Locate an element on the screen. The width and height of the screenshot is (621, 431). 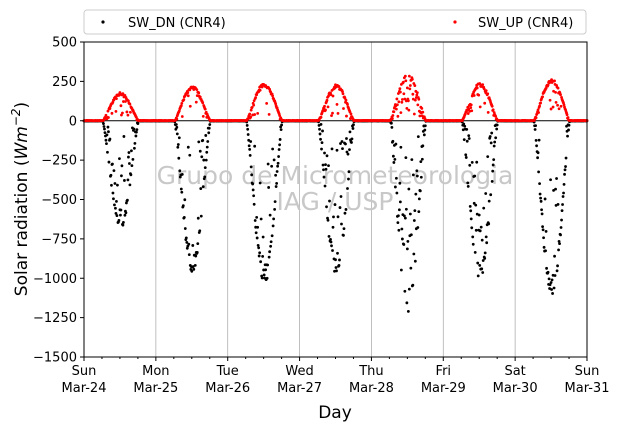
watermark: Grupo de Micrometeorologia IAG / USP is located at coordinates (335, 188).